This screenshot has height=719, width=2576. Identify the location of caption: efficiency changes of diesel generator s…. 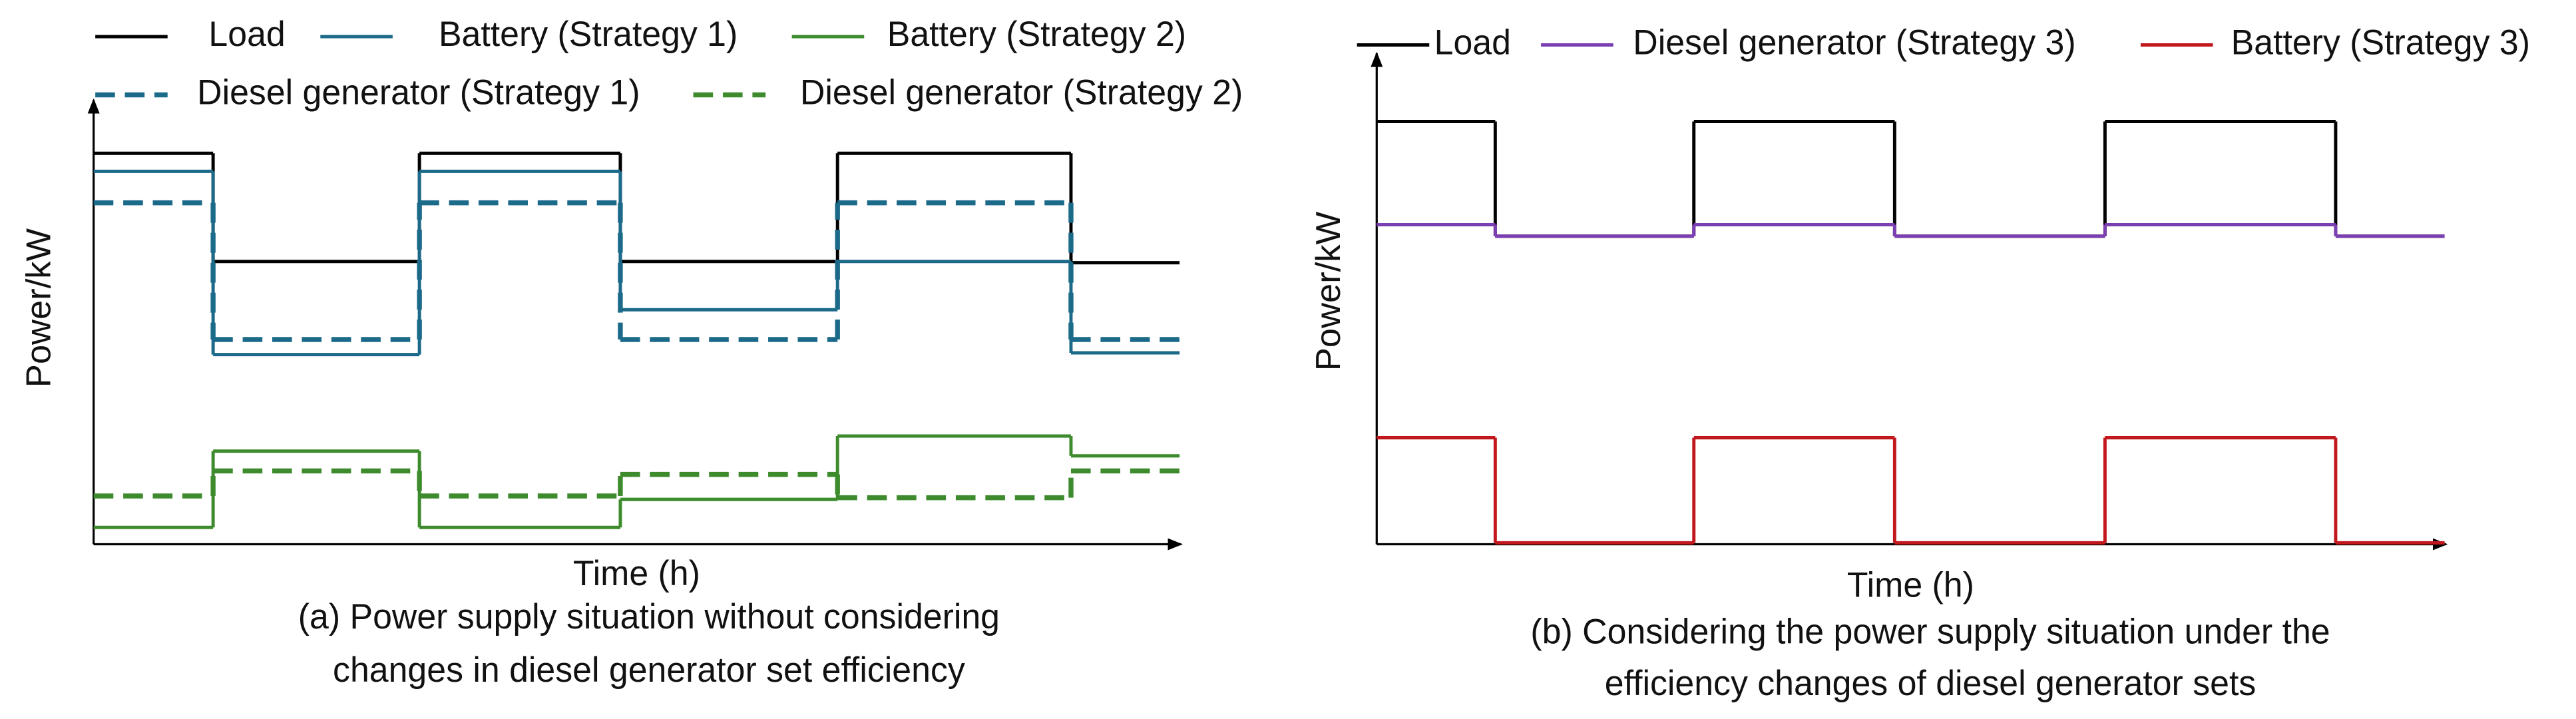
(1930, 683).